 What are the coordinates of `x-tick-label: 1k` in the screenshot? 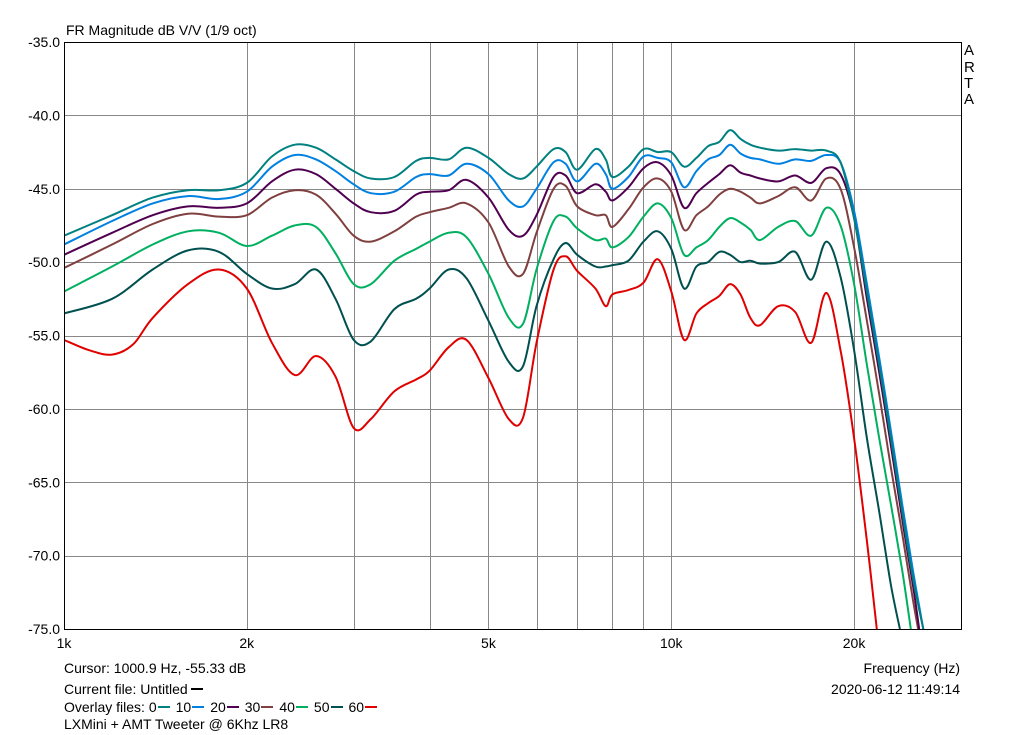 It's located at (65, 643).